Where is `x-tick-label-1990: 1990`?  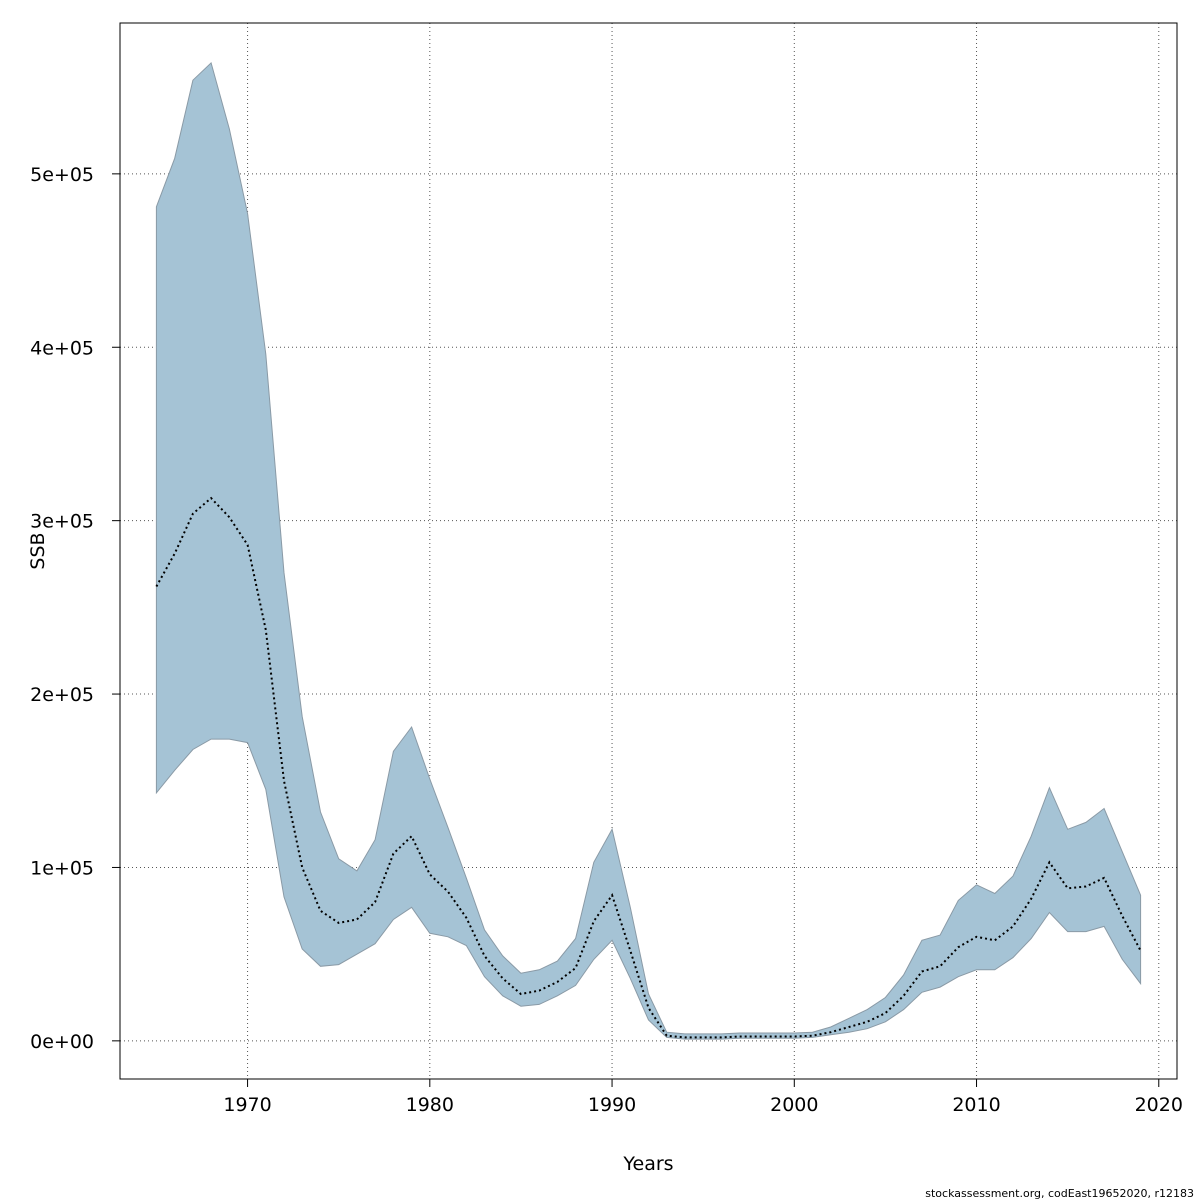
x-tick-label-1990: 1990 is located at coordinates (612, 1105).